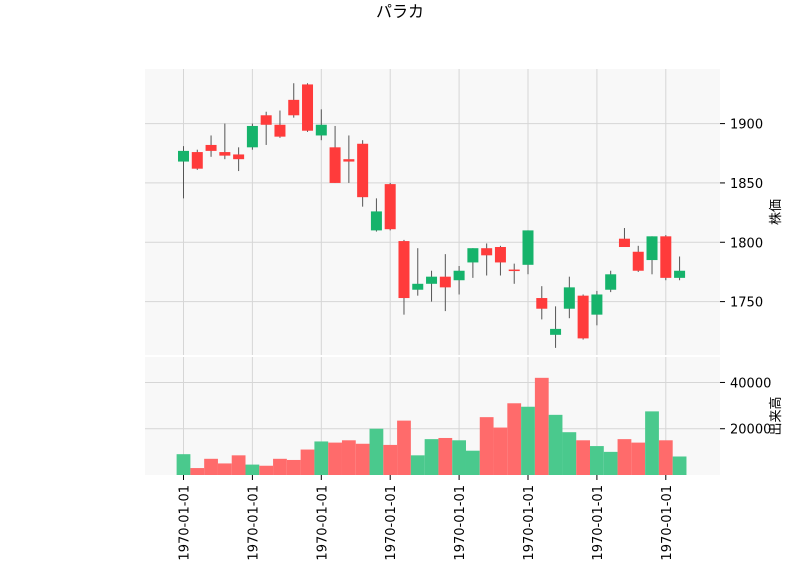 The image size is (800, 575). What do you see at coordinates (750, 383) in the screenshot?
I see `volume-tick-label: 40000` at bounding box center [750, 383].